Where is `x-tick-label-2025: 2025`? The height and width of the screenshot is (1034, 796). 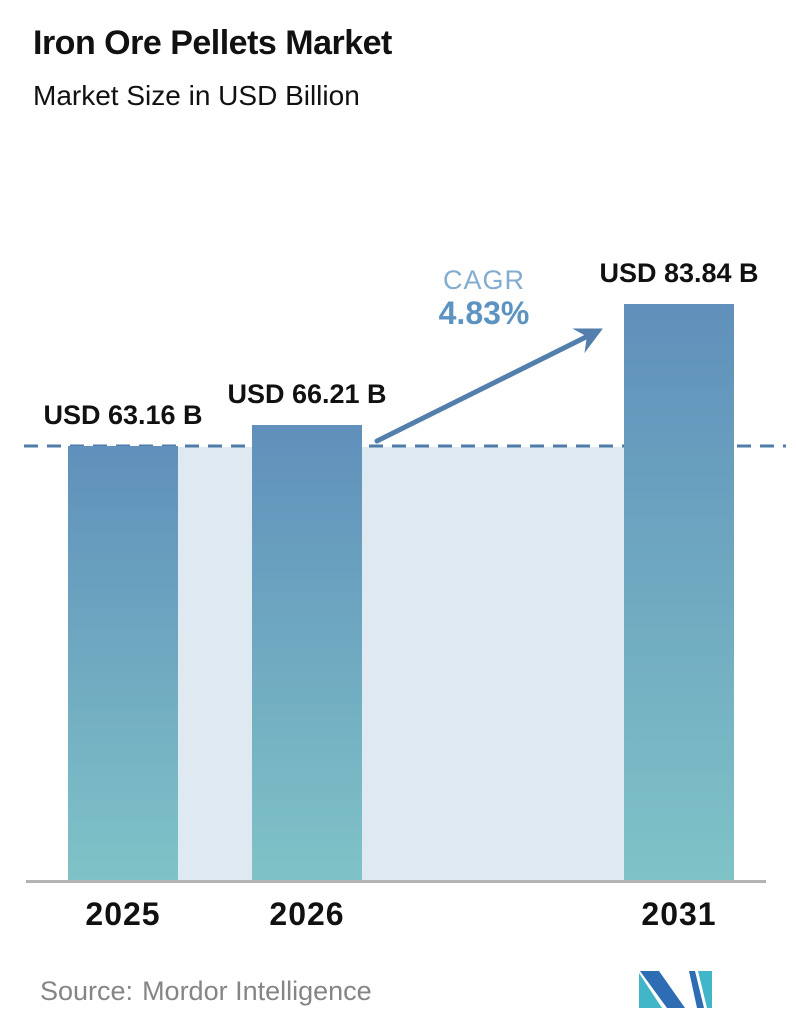 x-tick-label-2025: 2025 is located at coordinates (123, 914).